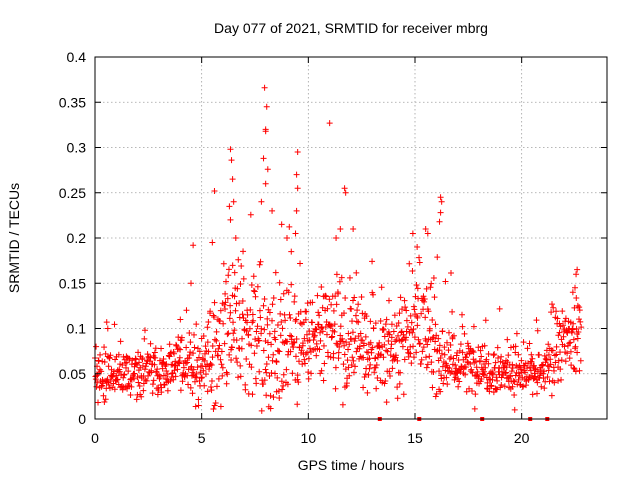  Describe the element at coordinates (77, 329) in the screenshot. I see `y-tick-label: 0.1` at that location.